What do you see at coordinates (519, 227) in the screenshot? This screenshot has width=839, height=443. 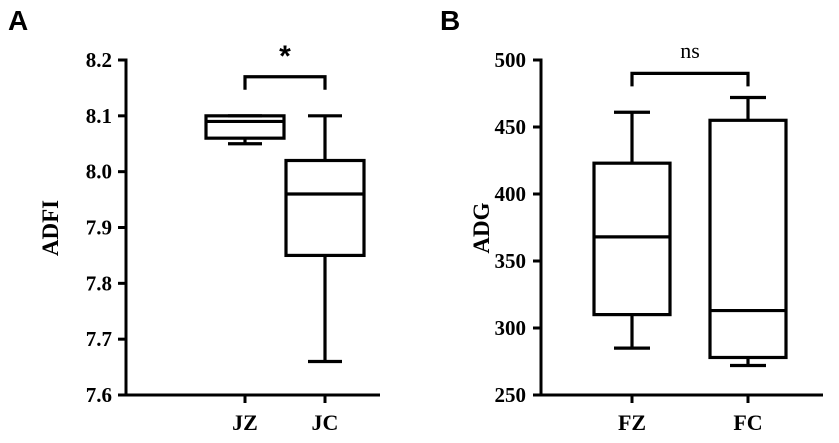 I see `panel-b-y-axis: 250 300 350 400 450 500` at bounding box center [519, 227].